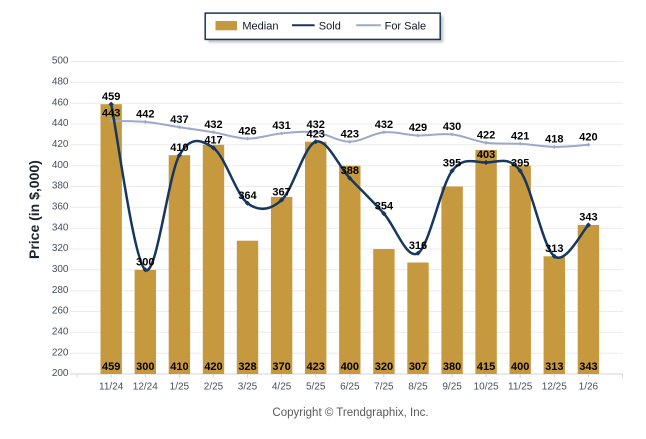 This screenshot has height=439, width=646. What do you see at coordinates (282, 387) in the screenshot?
I see `svg-text: 4/25` at bounding box center [282, 387].